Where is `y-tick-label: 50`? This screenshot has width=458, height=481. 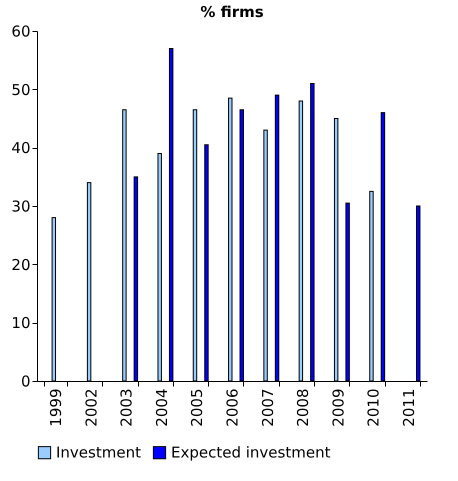 y-tick-label: 50 is located at coordinates (20, 89).